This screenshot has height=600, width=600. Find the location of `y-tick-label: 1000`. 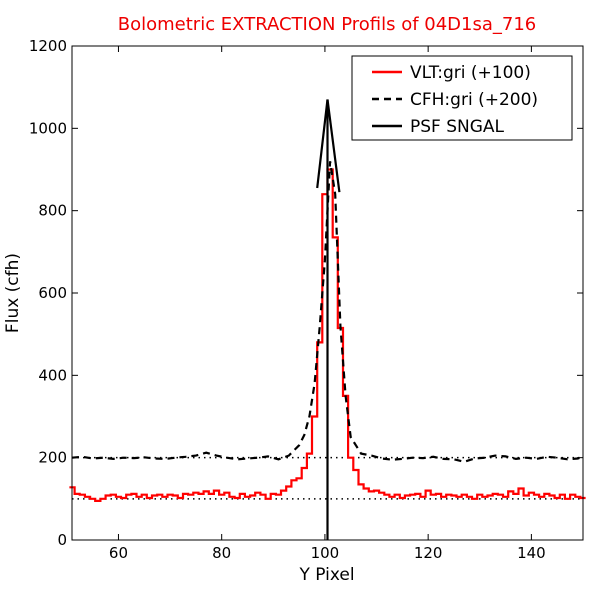

y-tick-label: 1000 is located at coordinates (48, 128).